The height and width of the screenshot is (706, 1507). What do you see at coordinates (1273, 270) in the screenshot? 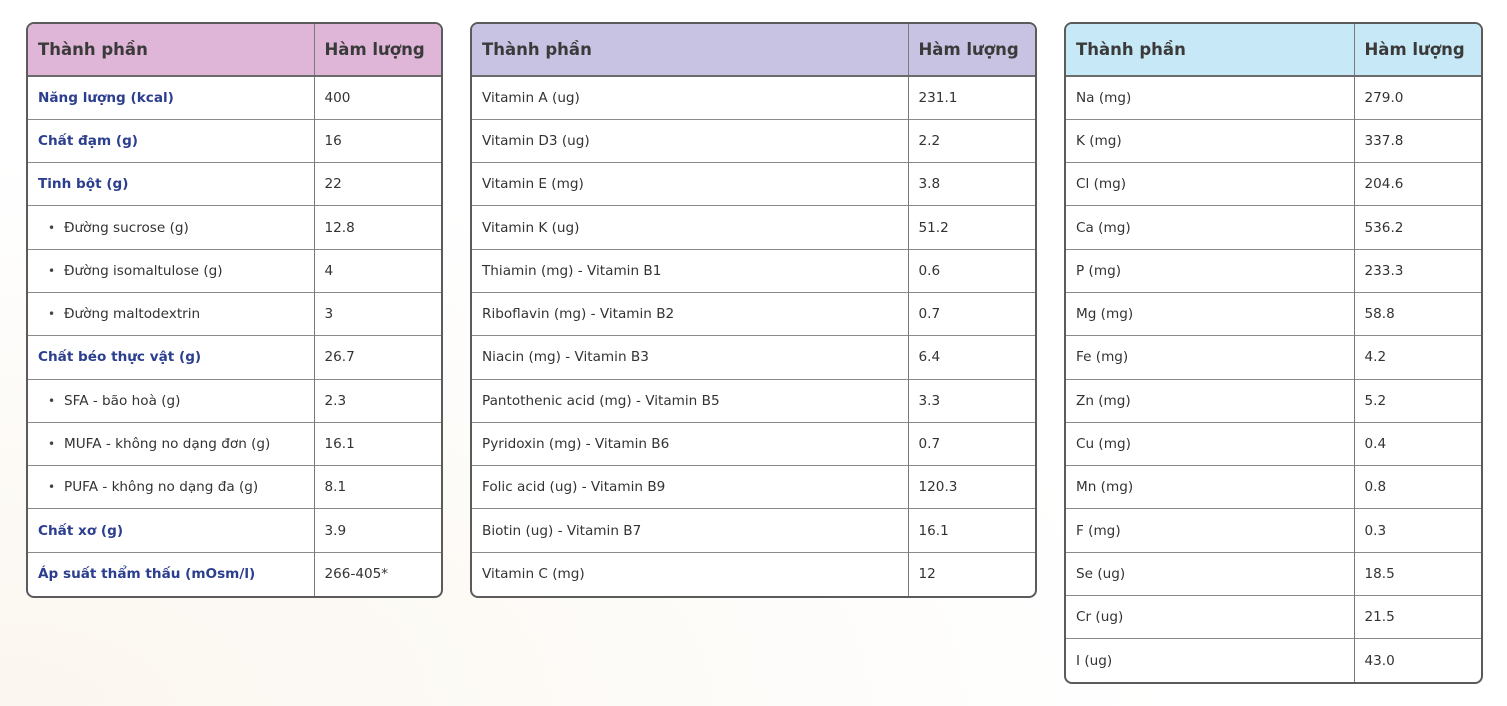
I see `table-row: P (mg) 233.3` at bounding box center [1273, 270].